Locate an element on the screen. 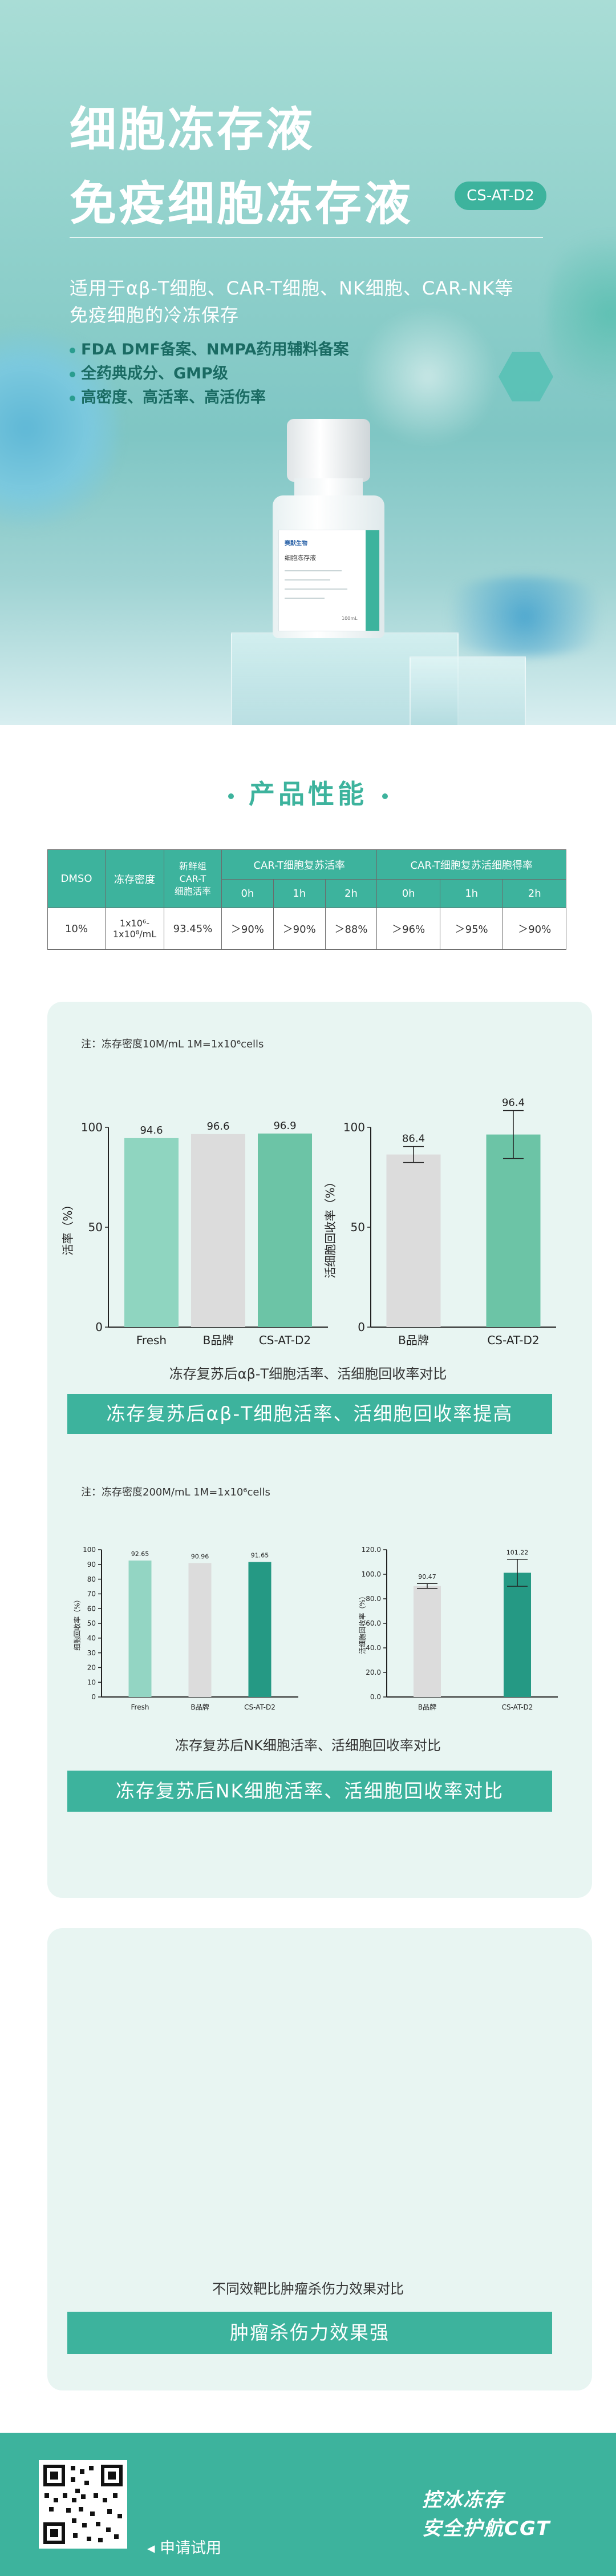 The height and width of the screenshot is (2576, 616). cell: ＞96% is located at coordinates (408, 929).